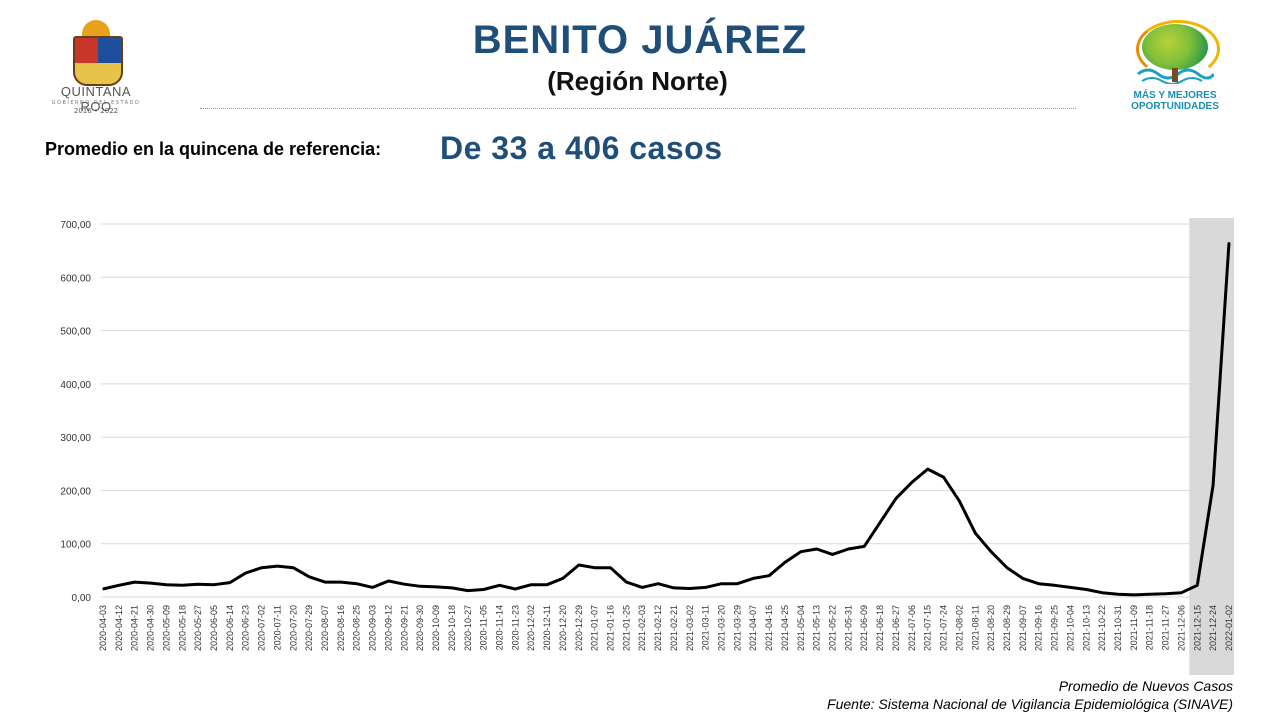 The height and width of the screenshot is (720, 1280). I want to click on x-tick-label: 2020-08-07, so click(325, 628).